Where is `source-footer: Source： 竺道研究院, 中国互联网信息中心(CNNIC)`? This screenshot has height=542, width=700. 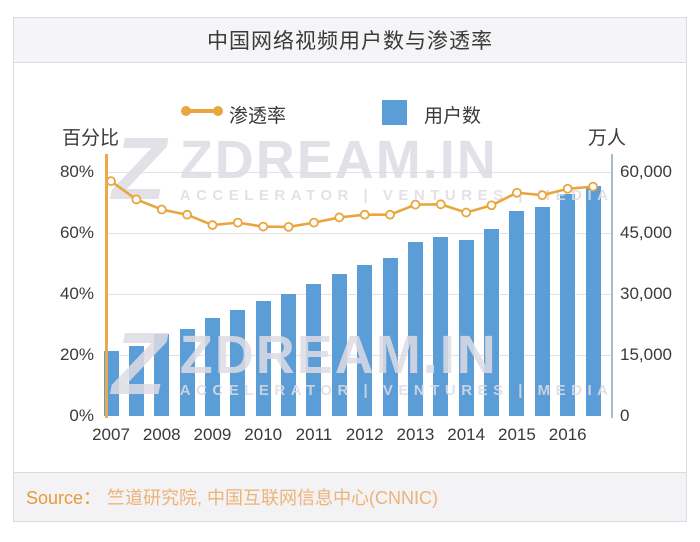 source-footer: Source： 竺道研究院, 中国互联网信息中心(CNNIC) is located at coordinates (350, 496).